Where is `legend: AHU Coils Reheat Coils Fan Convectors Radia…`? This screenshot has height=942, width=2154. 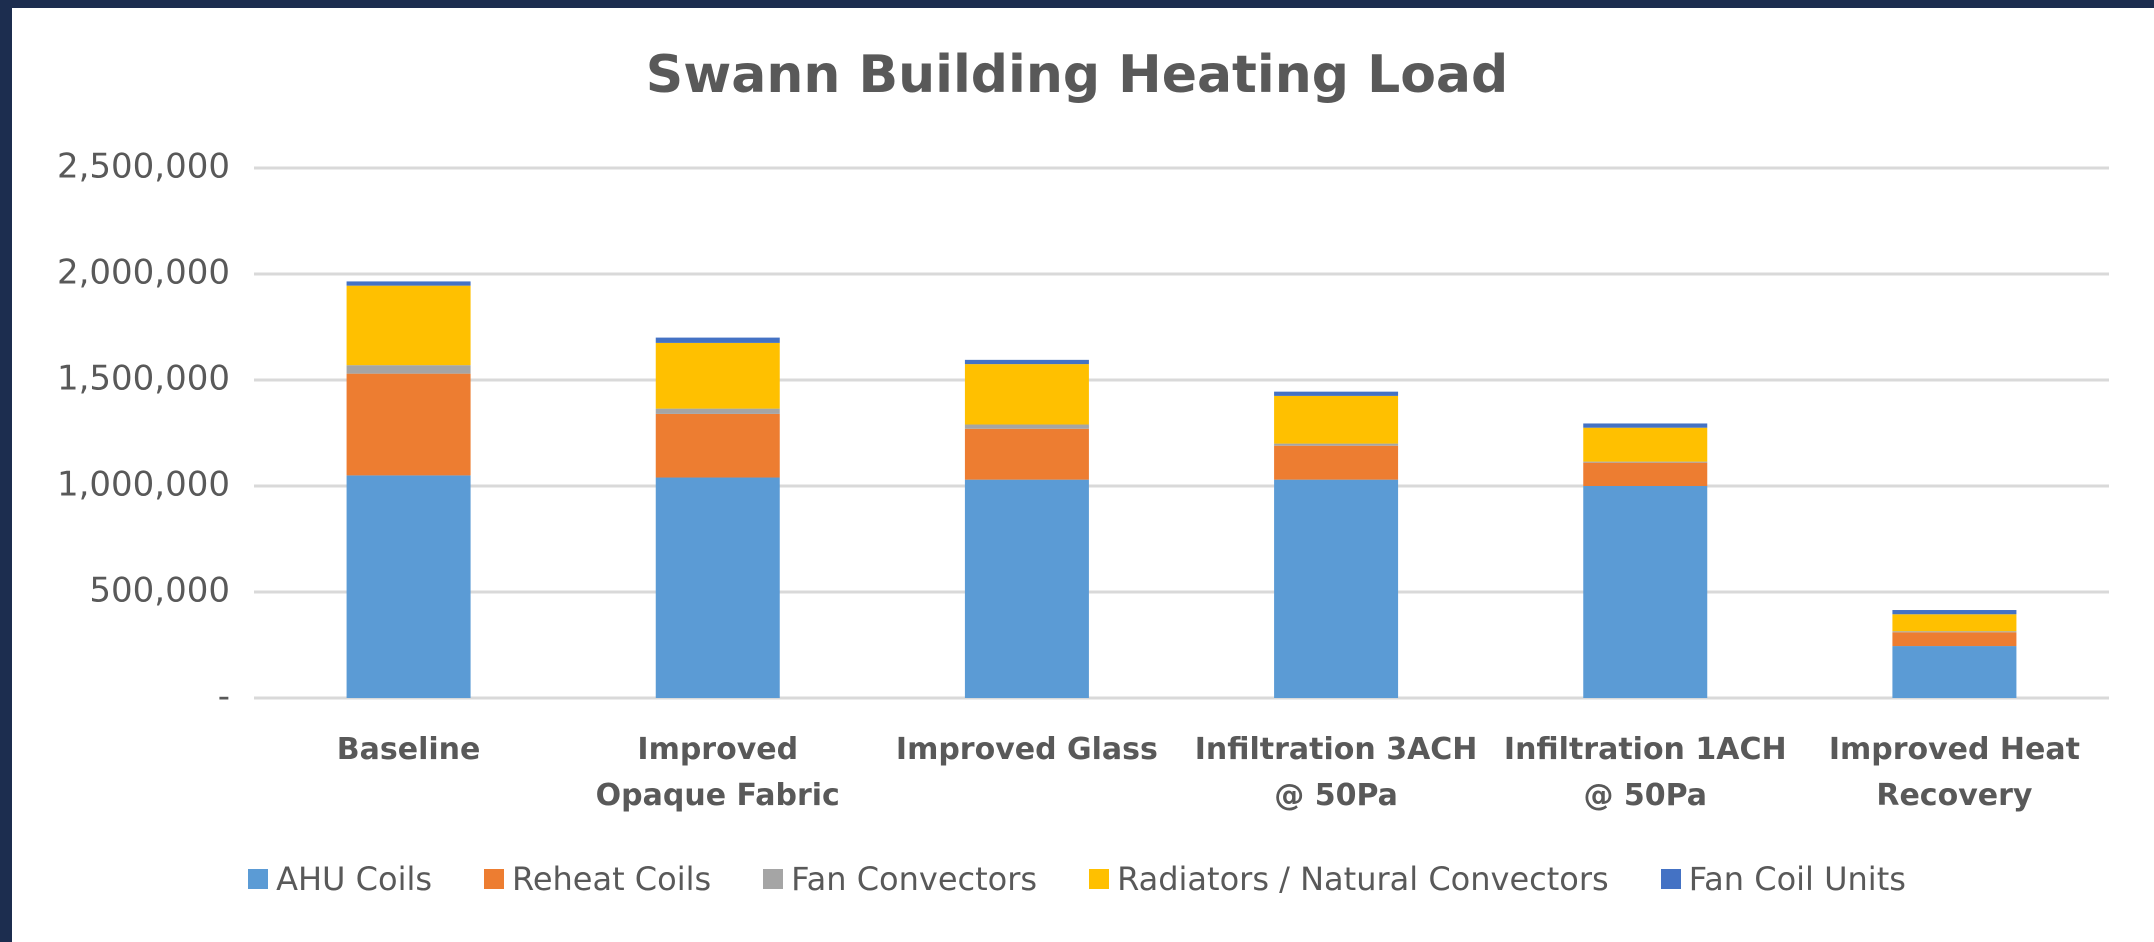 legend: AHU Coils Reheat Coils Fan Convectors Radia… is located at coordinates (1077, 879).